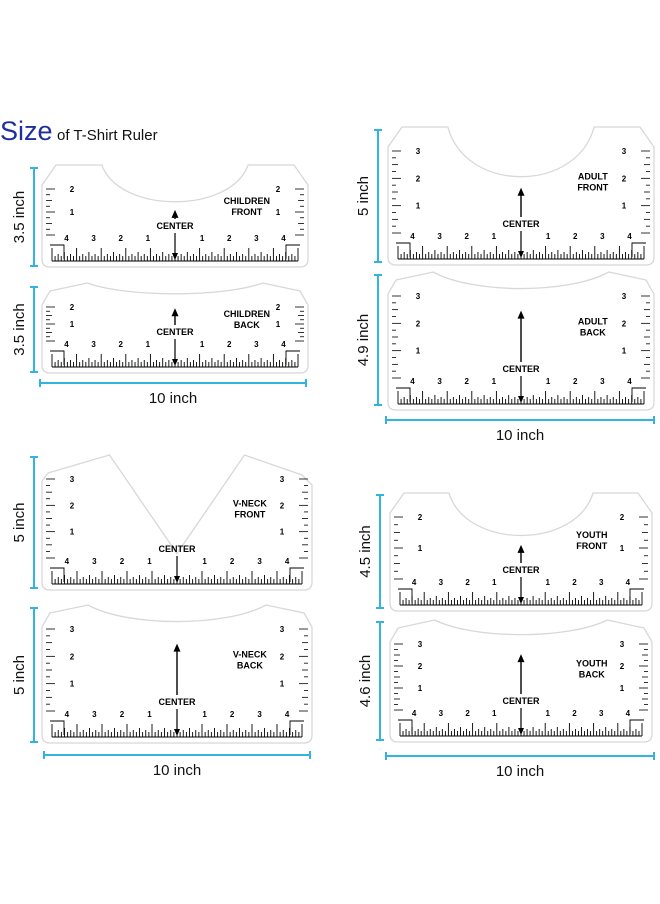 This screenshot has height=904, width=660. I want to click on height-dim-children-back: 3.5 inch, so click(24, 329).